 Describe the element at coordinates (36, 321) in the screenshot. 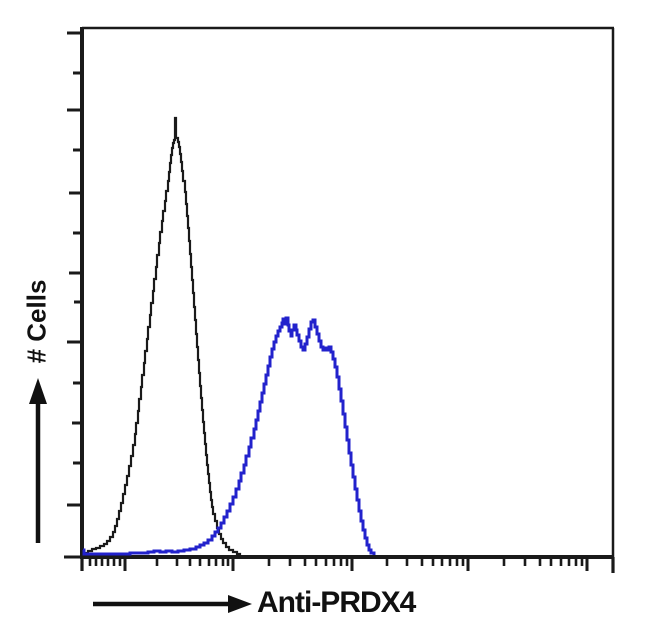

I see `y-axis-label: # Cells` at that location.